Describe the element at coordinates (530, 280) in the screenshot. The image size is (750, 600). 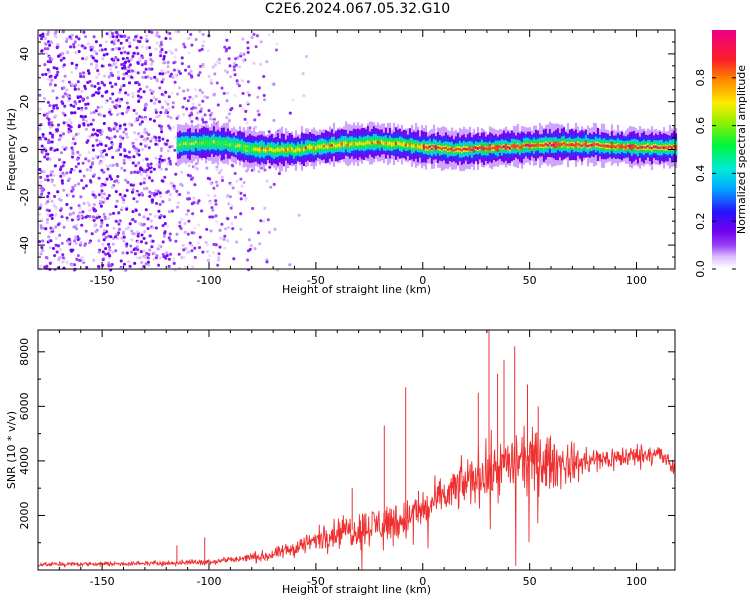
I see `spectrogram-xtick-label: 50` at that location.